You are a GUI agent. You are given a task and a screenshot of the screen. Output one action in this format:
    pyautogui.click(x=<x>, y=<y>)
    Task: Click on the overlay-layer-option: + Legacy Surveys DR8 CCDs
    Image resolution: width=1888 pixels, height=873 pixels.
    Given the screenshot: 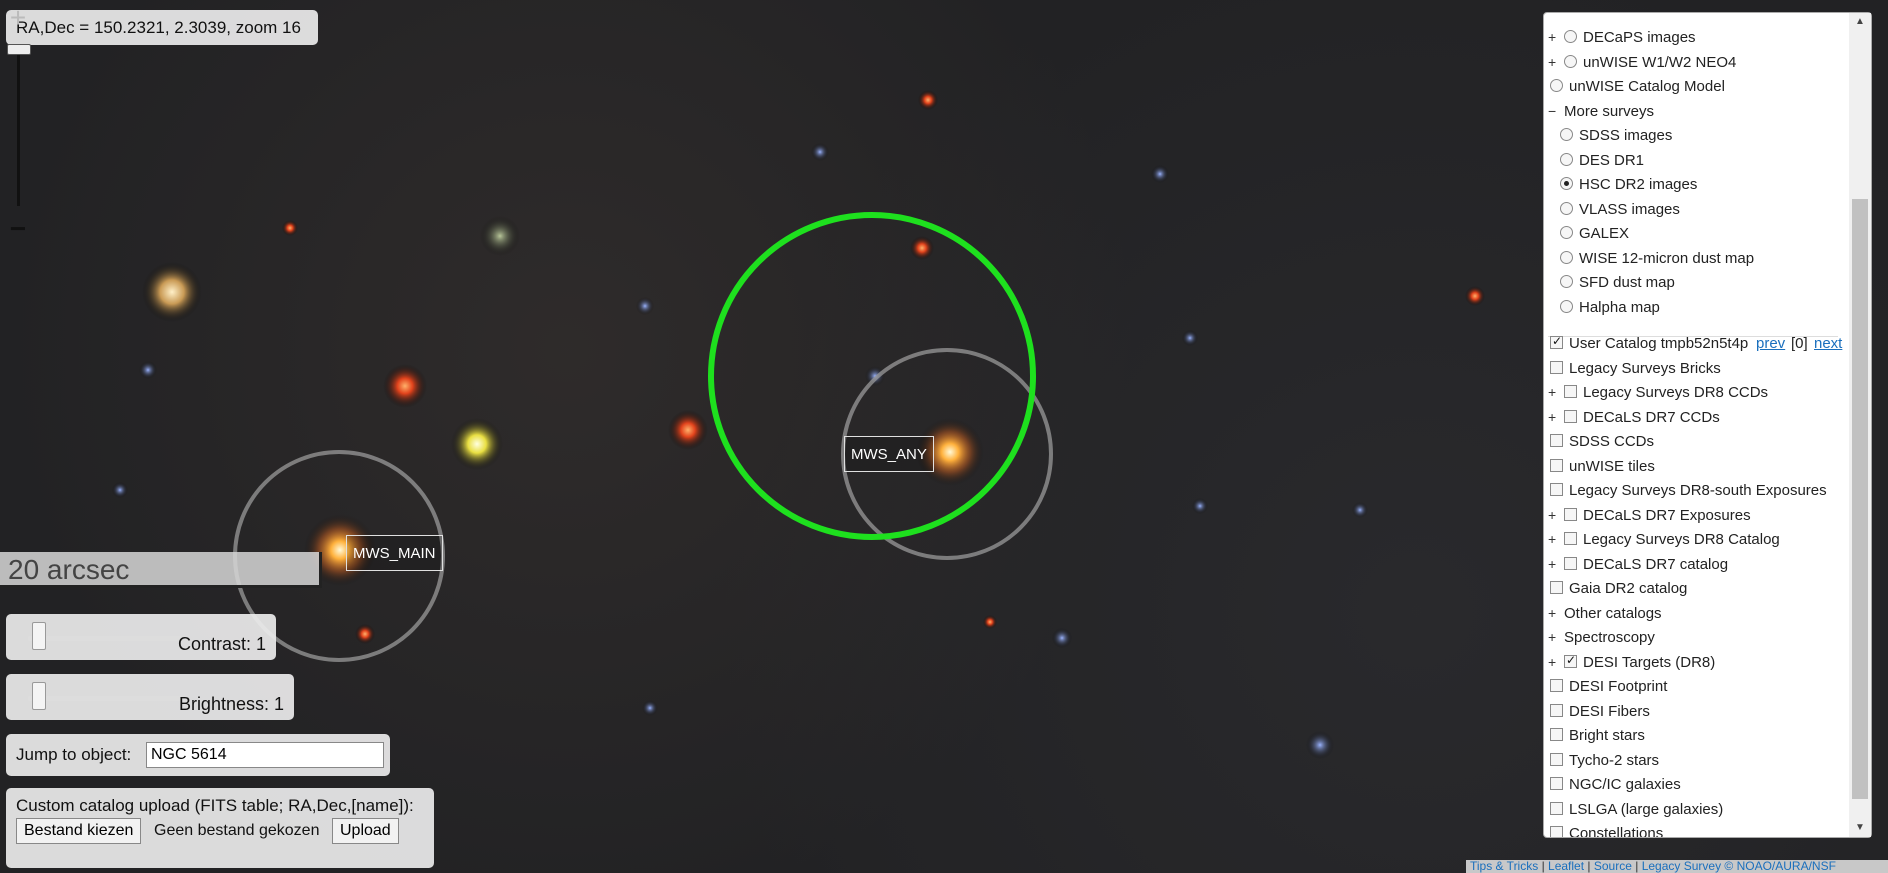 What is the action you would take?
    pyautogui.click(x=1694, y=393)
    